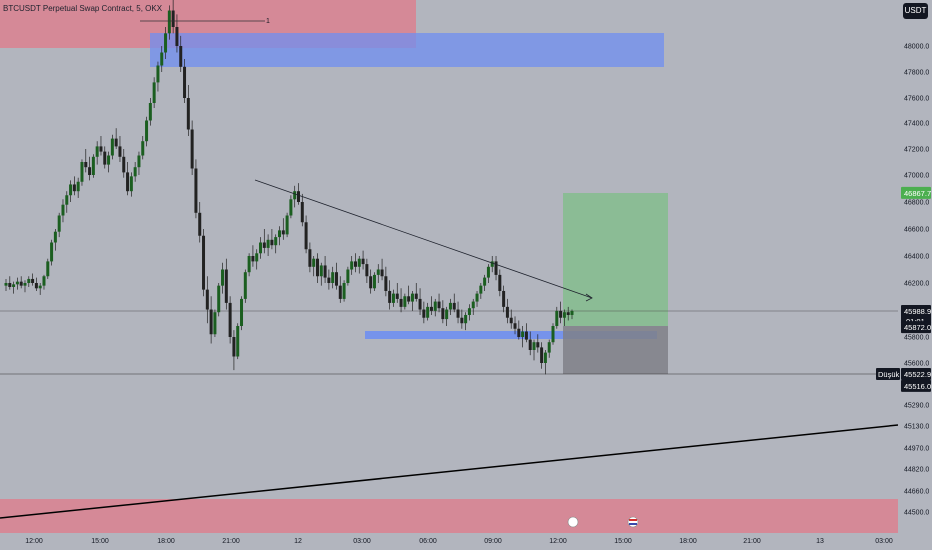 This screenshot has width=932, height=550. What do you see at coordinates (298, 541) in the screenshot?
I see `time-axis-tick: 12` at bounding box center [298, 541].